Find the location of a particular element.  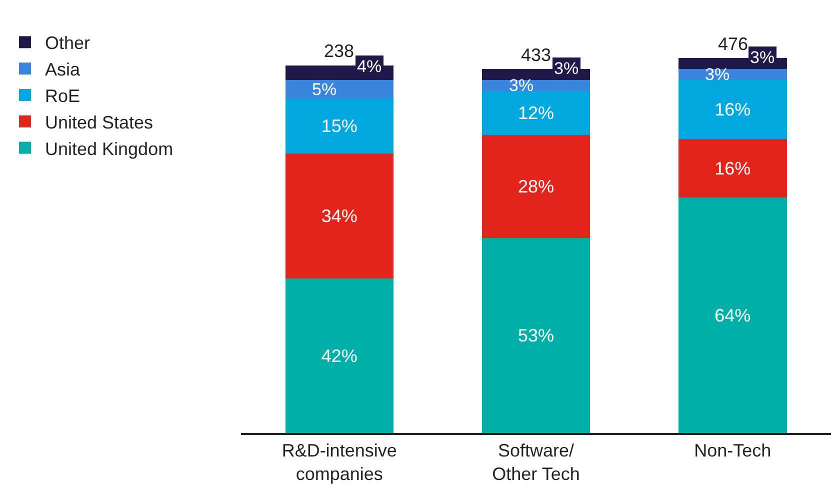

data-label: 12% is located at coordinates (536, 113).